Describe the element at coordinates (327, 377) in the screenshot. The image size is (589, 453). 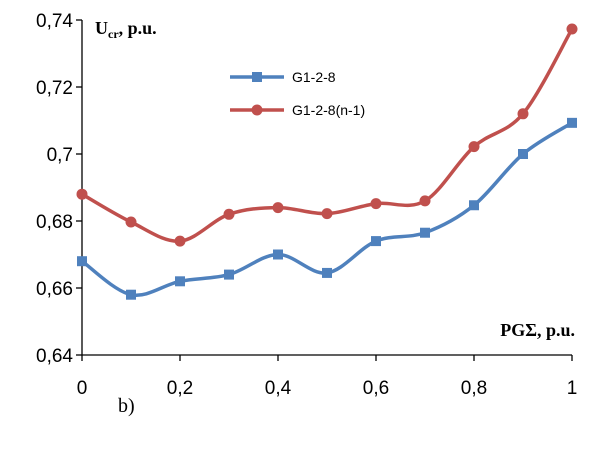
I see `x-ticks: 0 0,2 0,4 0,6 0,8 1` at that location.